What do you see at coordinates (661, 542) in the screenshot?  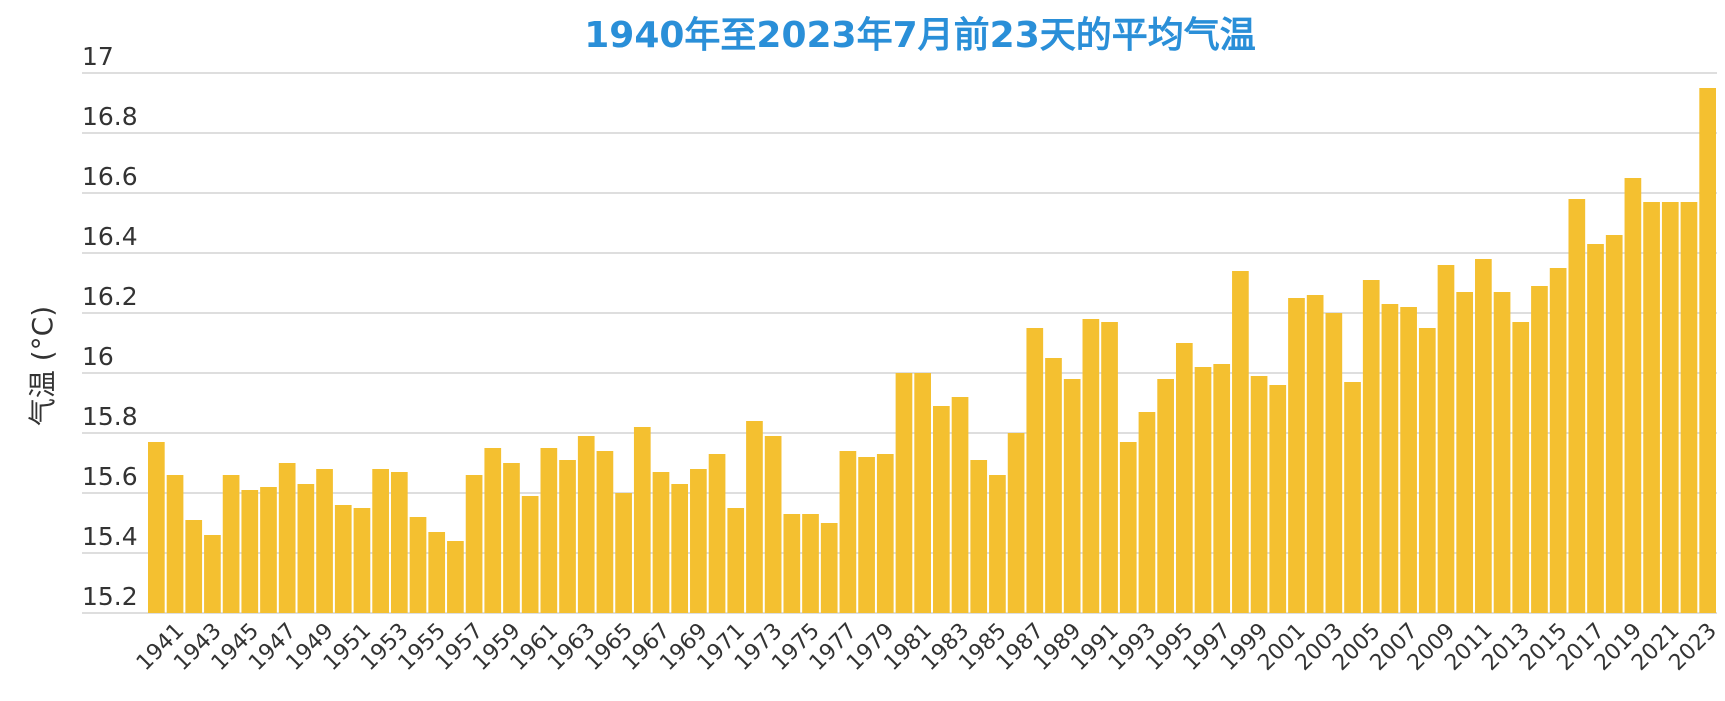 I see `bar-1967` at bounding box center [661, 542].